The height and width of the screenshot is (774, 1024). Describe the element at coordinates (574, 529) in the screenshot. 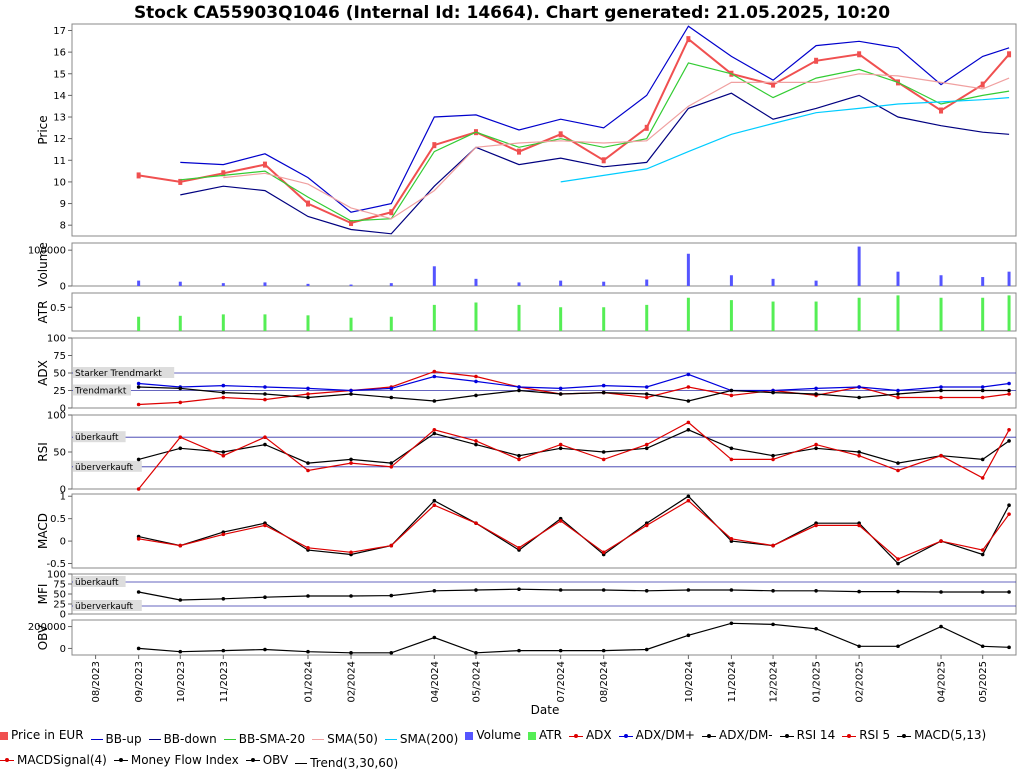

I see `macd-series-line` at that location.